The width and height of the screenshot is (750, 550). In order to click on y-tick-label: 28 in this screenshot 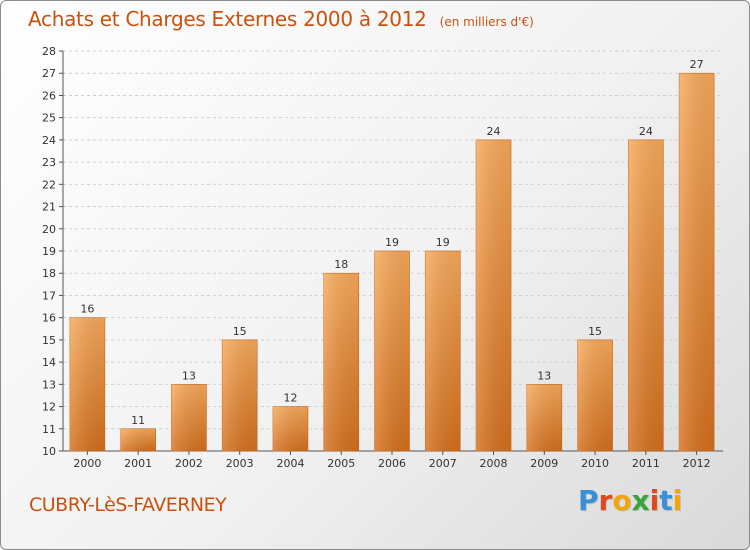, I will do `click(49, 51)`.